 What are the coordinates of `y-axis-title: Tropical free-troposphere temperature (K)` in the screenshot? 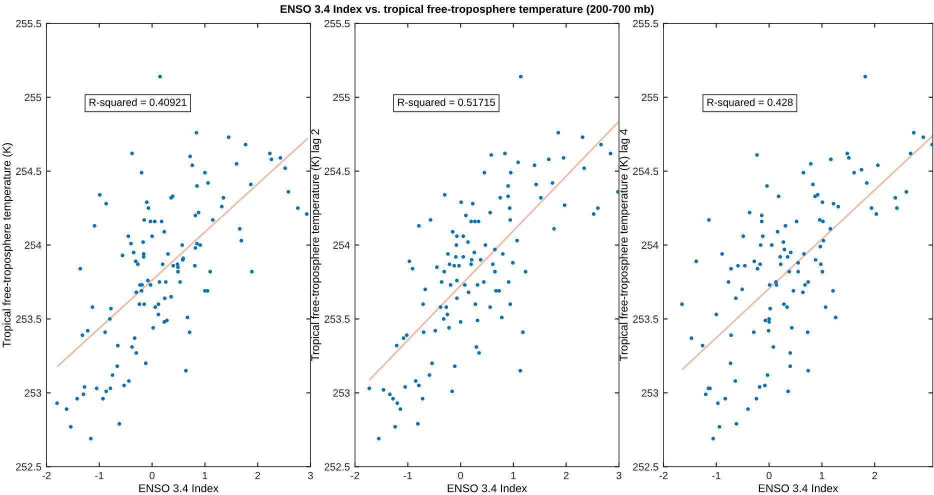 It's located at (7, 245).